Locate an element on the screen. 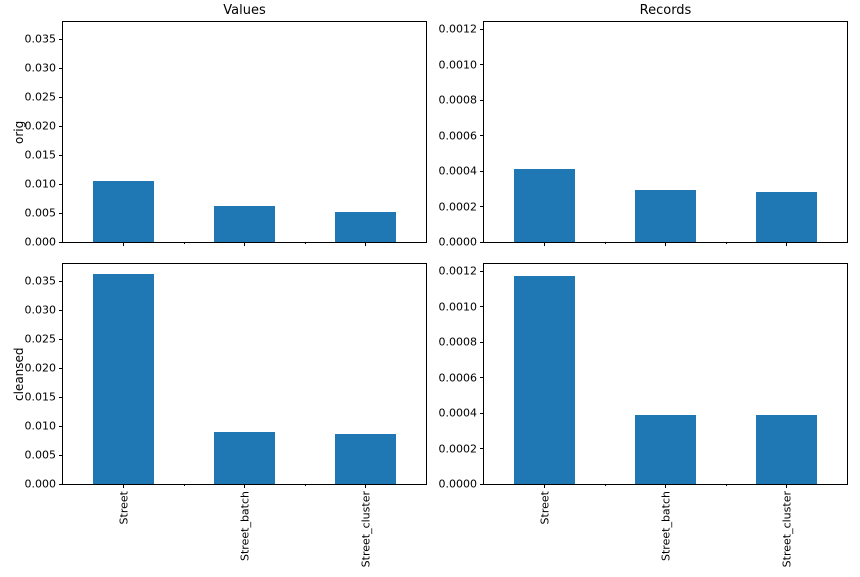 This screenshot has height=577, width=860. y-axis-label: cleansed is located at coordinates (19, 374).